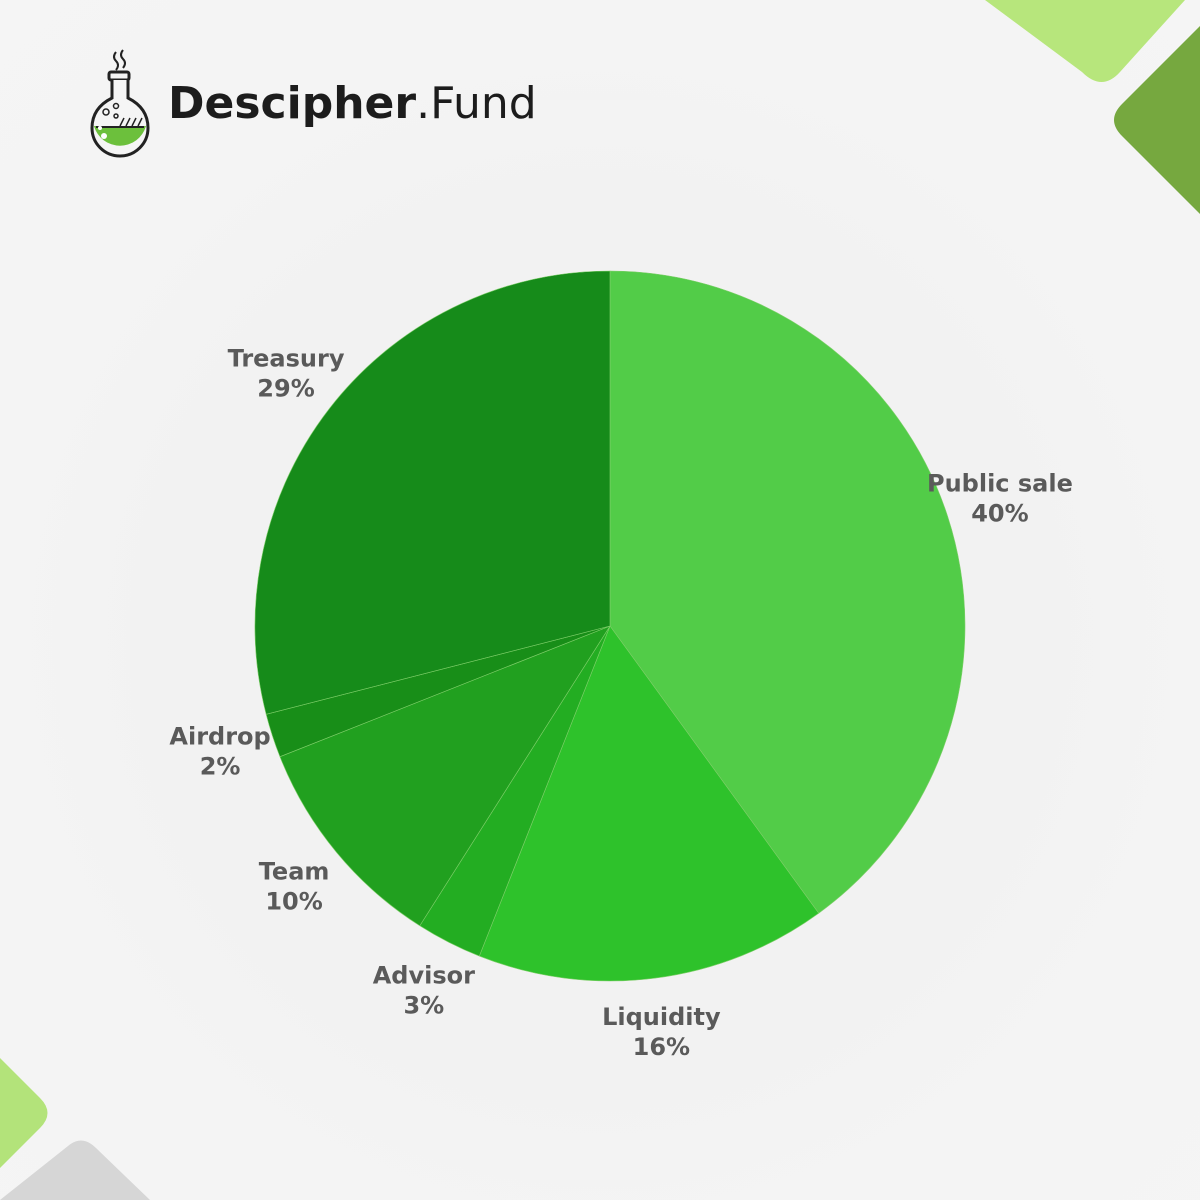 Image resolution: width=1200 pixels, height=1200 pixels. Describe the element at coordinates (294, 886) in the screenshot. I see `pie-label-team: Team 10%` at that location.